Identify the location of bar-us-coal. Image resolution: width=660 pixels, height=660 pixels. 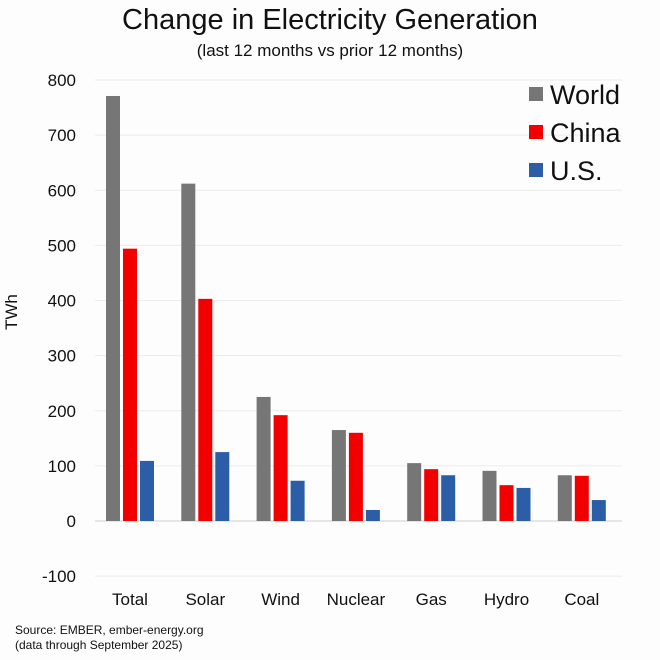
(598, 510).